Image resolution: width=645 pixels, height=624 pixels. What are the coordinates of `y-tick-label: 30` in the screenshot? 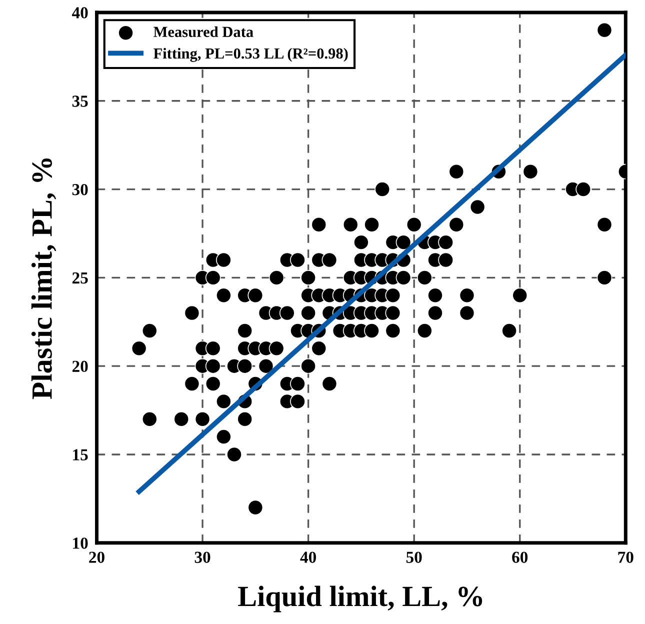 It's located at (80, 190).